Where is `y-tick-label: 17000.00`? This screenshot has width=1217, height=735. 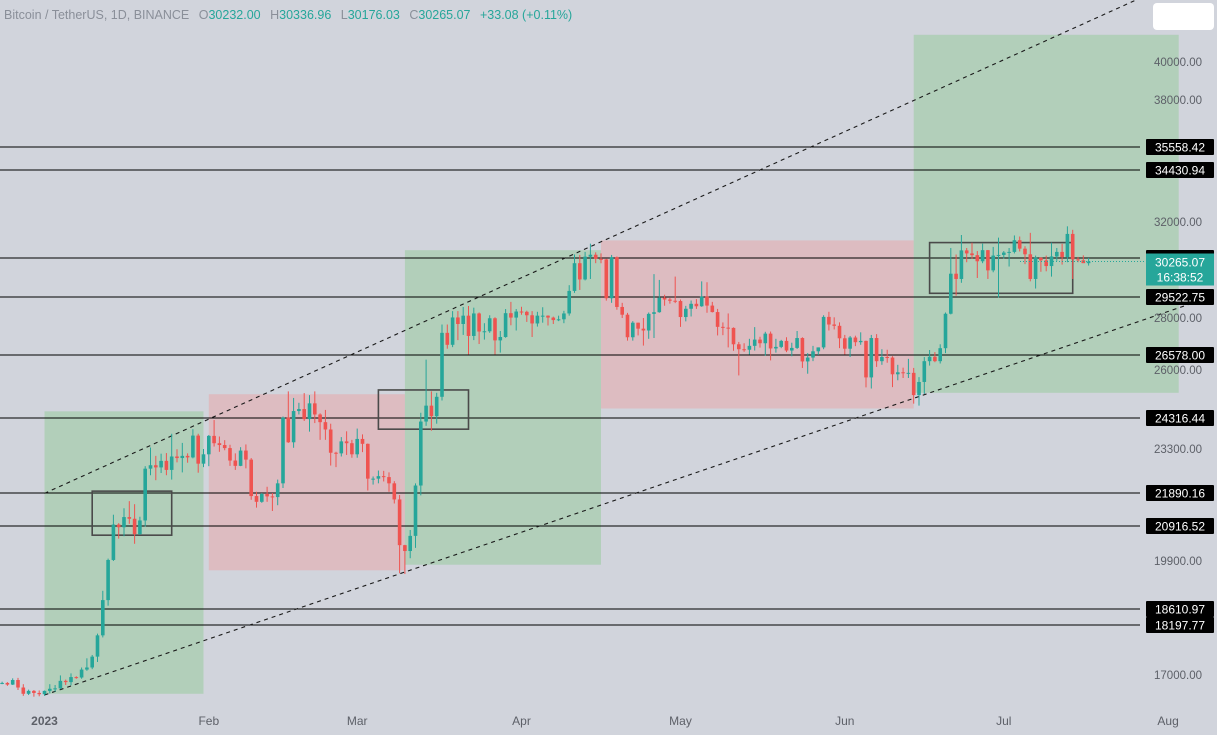 y-tick-label: 17000.00 is located at coordinates (1178, 676).